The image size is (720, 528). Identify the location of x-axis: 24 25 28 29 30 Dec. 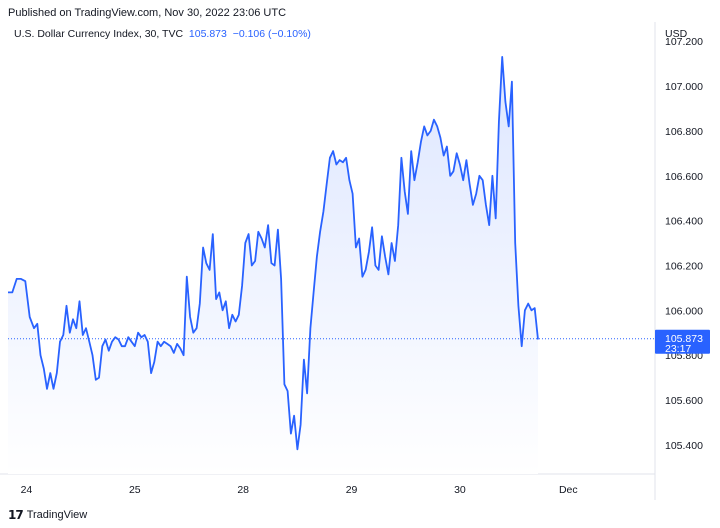
(299, 490).